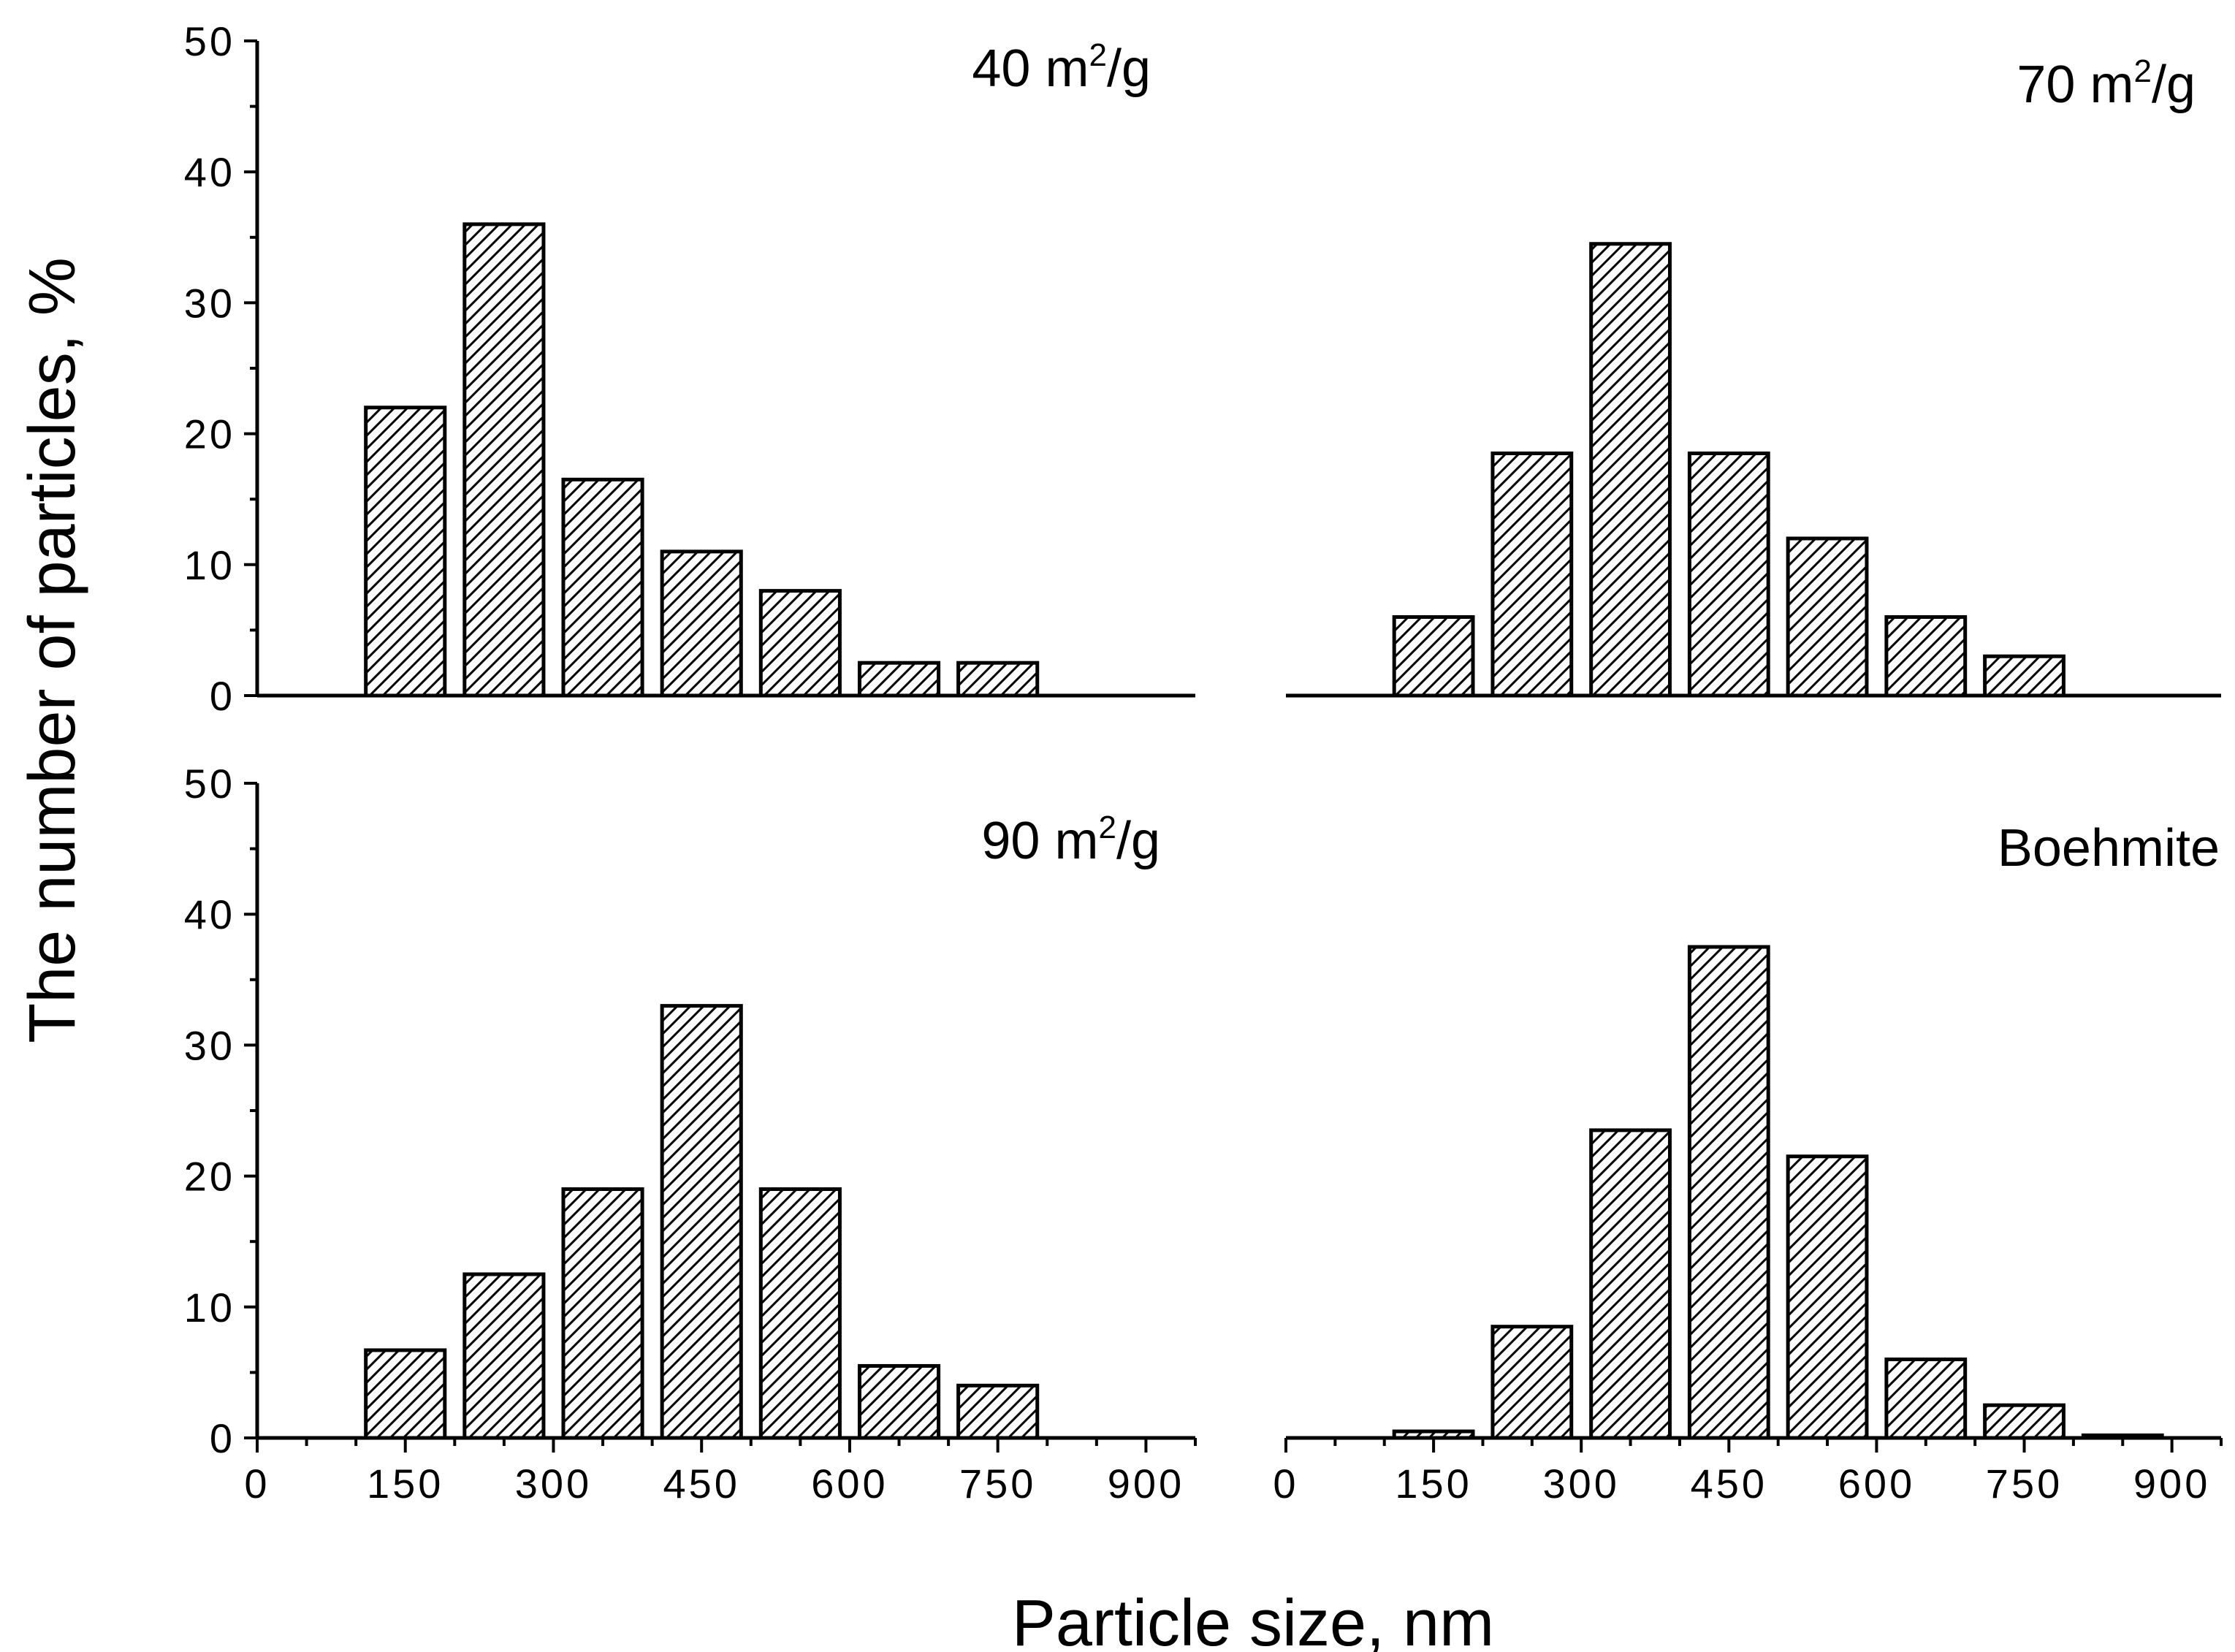 This screenshot has width=2235, height=1652. I want to click on panel-title: 70 m2/g, so click(2106, 83).